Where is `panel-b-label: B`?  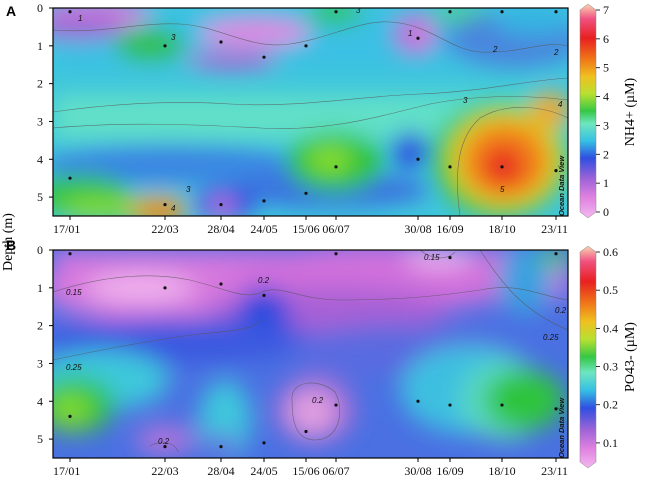 panel-b-label: B is located at coordinates (11, 245).